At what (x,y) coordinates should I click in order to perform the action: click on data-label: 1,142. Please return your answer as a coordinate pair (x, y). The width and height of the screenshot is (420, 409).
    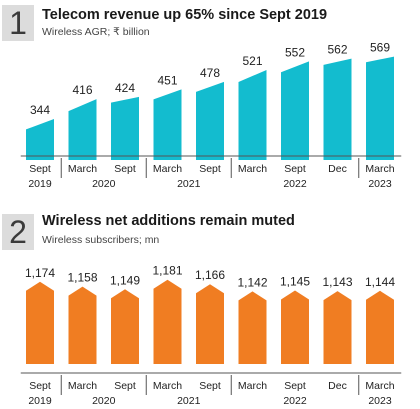
    Looking at the image, I should click on (252, 282).